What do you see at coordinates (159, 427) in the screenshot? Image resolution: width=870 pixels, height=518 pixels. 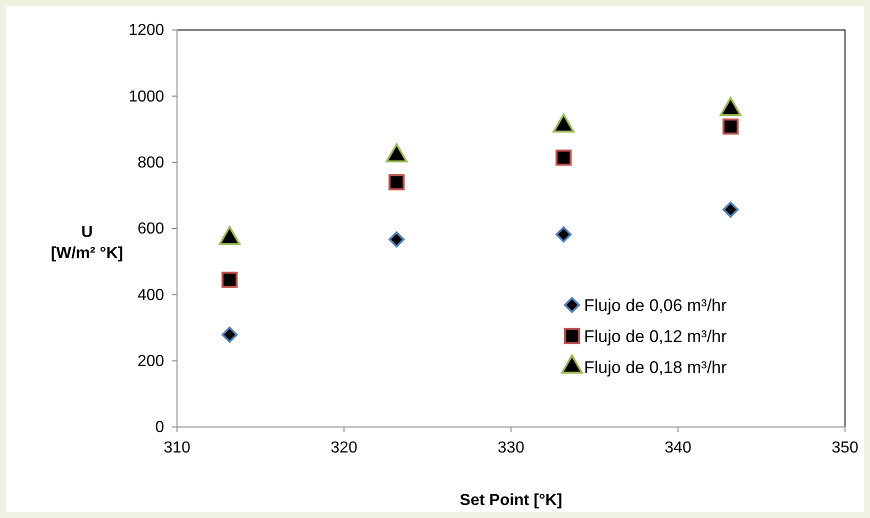 I see `y-tick-label: 0` at bounding box center [159, 427].